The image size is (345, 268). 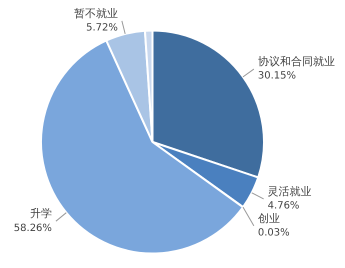 I want to click on slice-label: 升学, so click(x=41, y=213).